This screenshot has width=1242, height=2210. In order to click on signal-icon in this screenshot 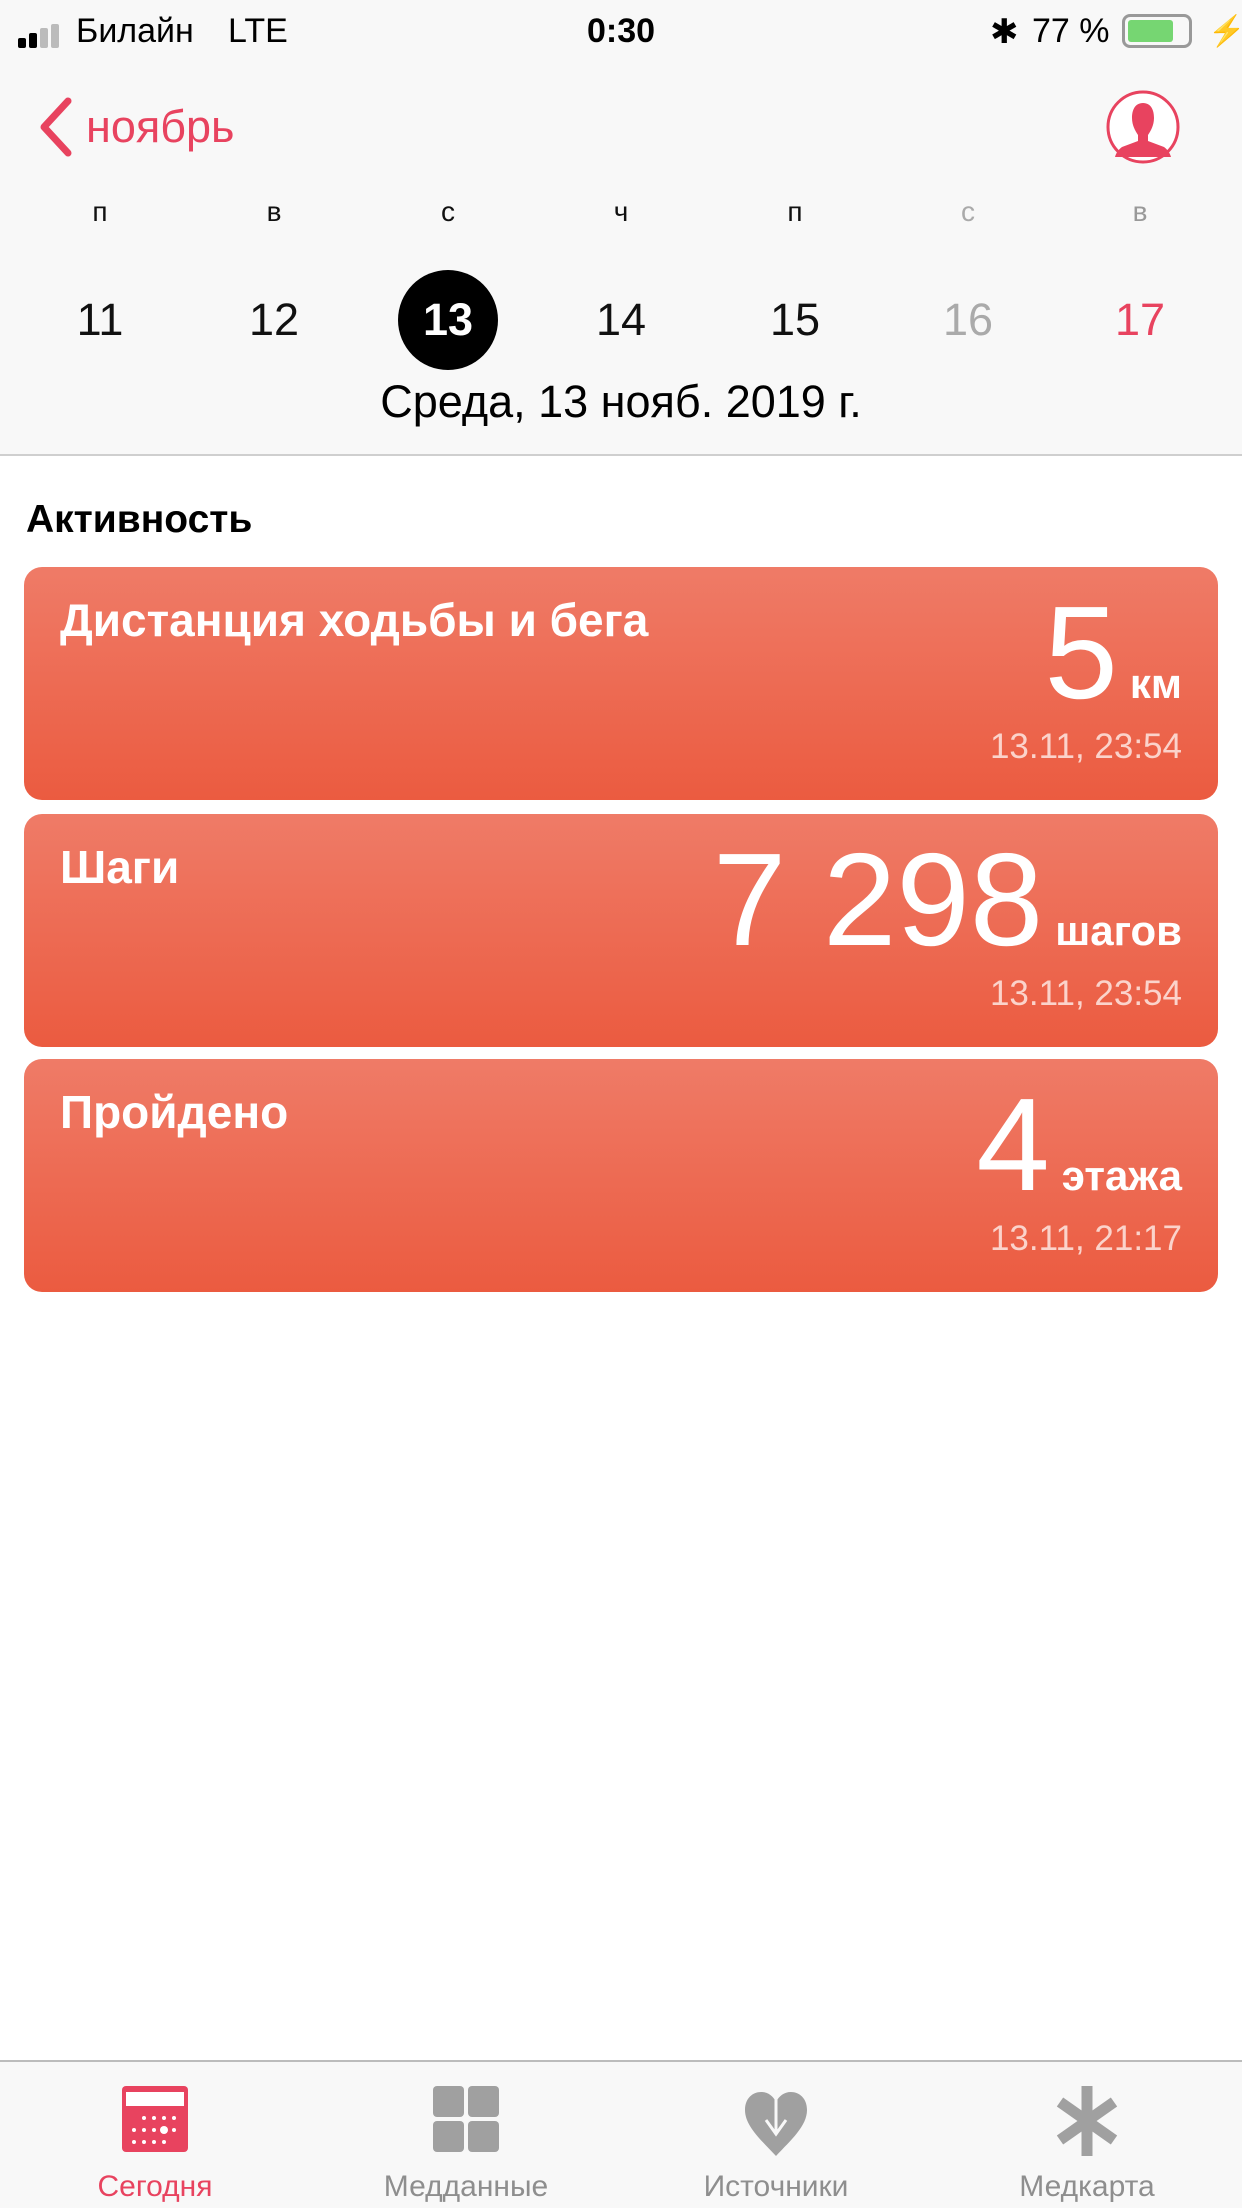, I will do `click(43, 36)`.